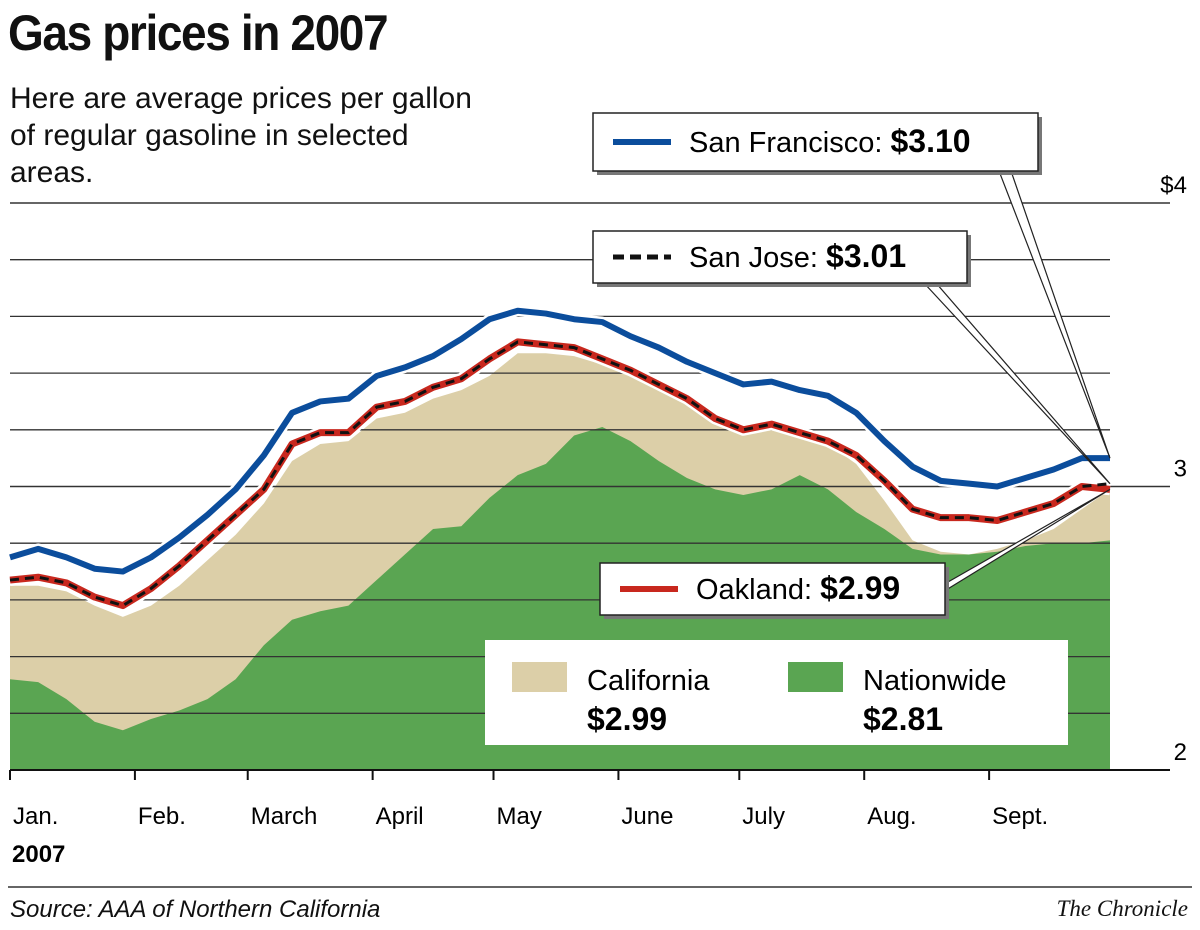  I want to click on california-legend-label: California, so click(648, 681).